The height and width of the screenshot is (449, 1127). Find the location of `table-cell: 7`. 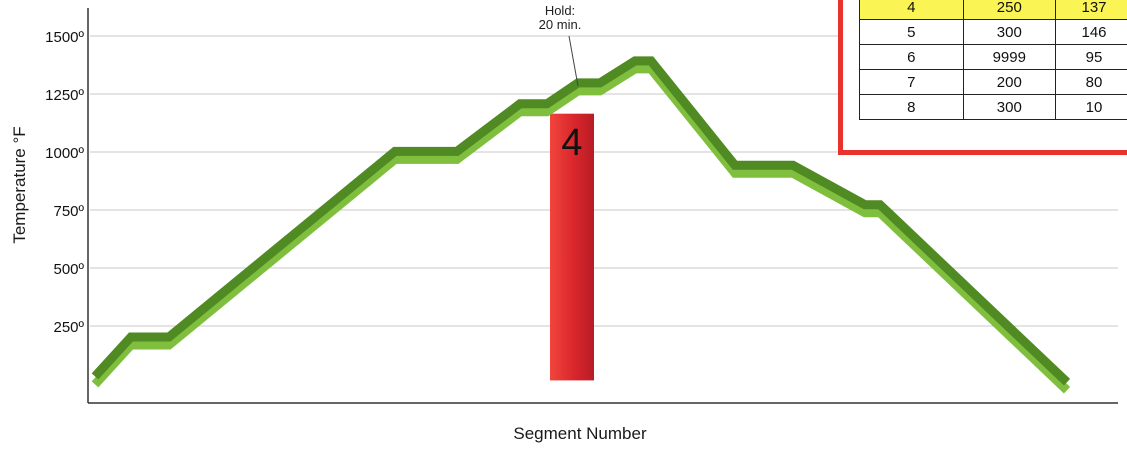

table-cell: 7 is located at coordinates (911, 82).